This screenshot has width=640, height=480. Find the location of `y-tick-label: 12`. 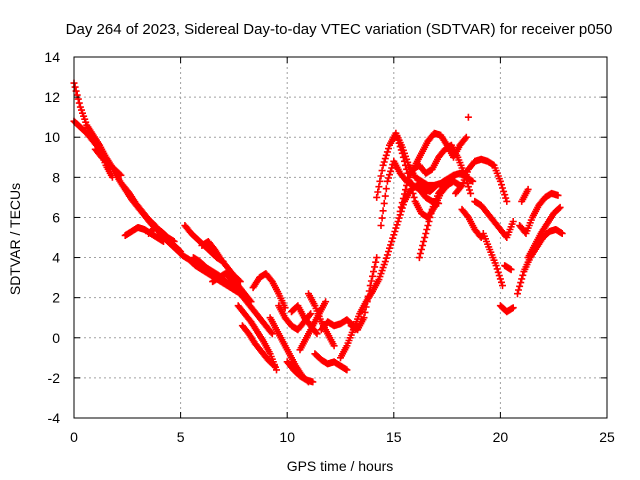

y-tick-label: 12 is located at coordinates (52, 97).